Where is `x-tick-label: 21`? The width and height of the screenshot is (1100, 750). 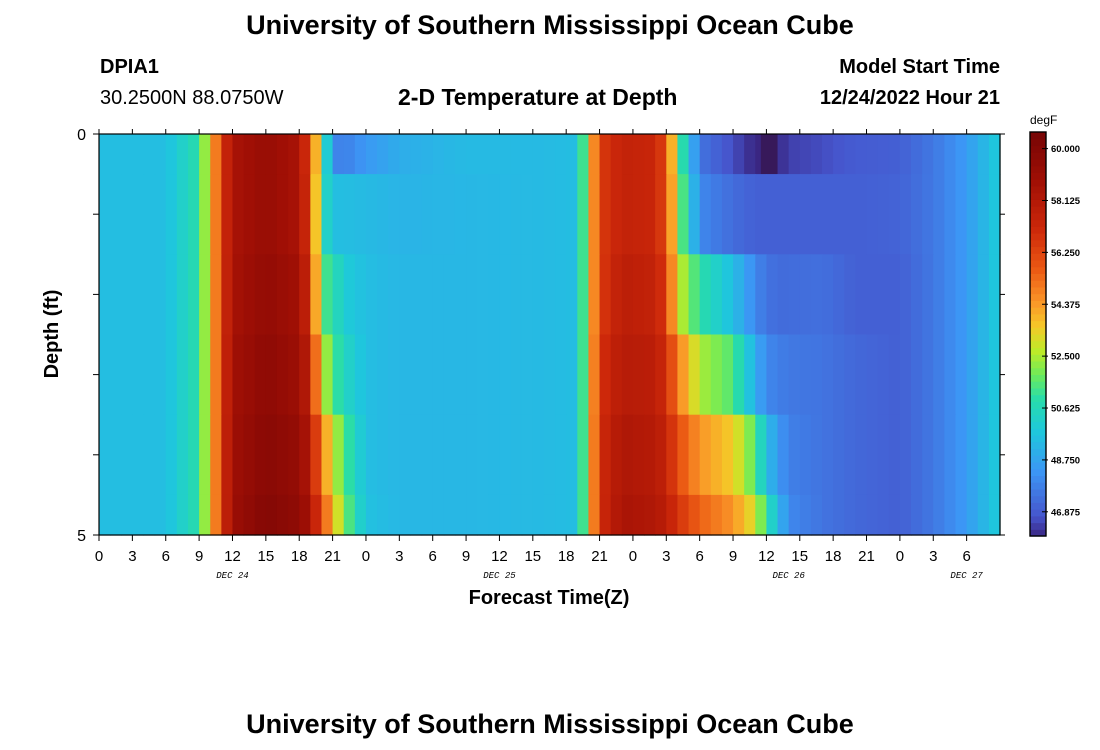 x-tick-label: 21 is located at coordinates (332, 556).